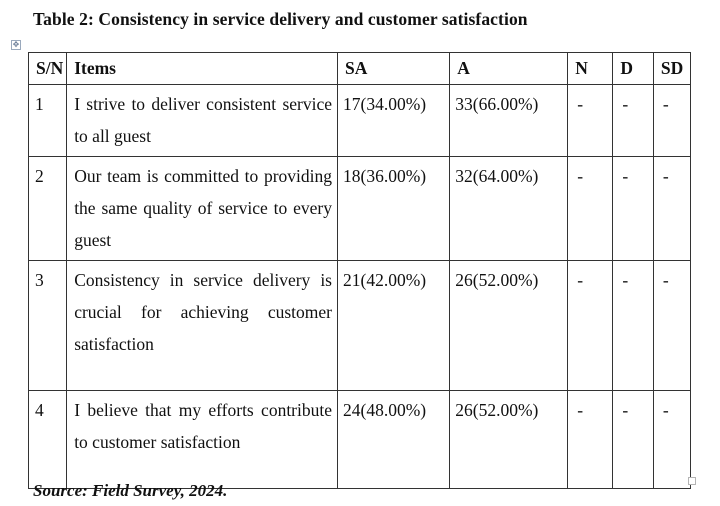 Image resolution: width=720 pixels, height=506 pixels. I want to click on header-a: A, so click(509, 68).